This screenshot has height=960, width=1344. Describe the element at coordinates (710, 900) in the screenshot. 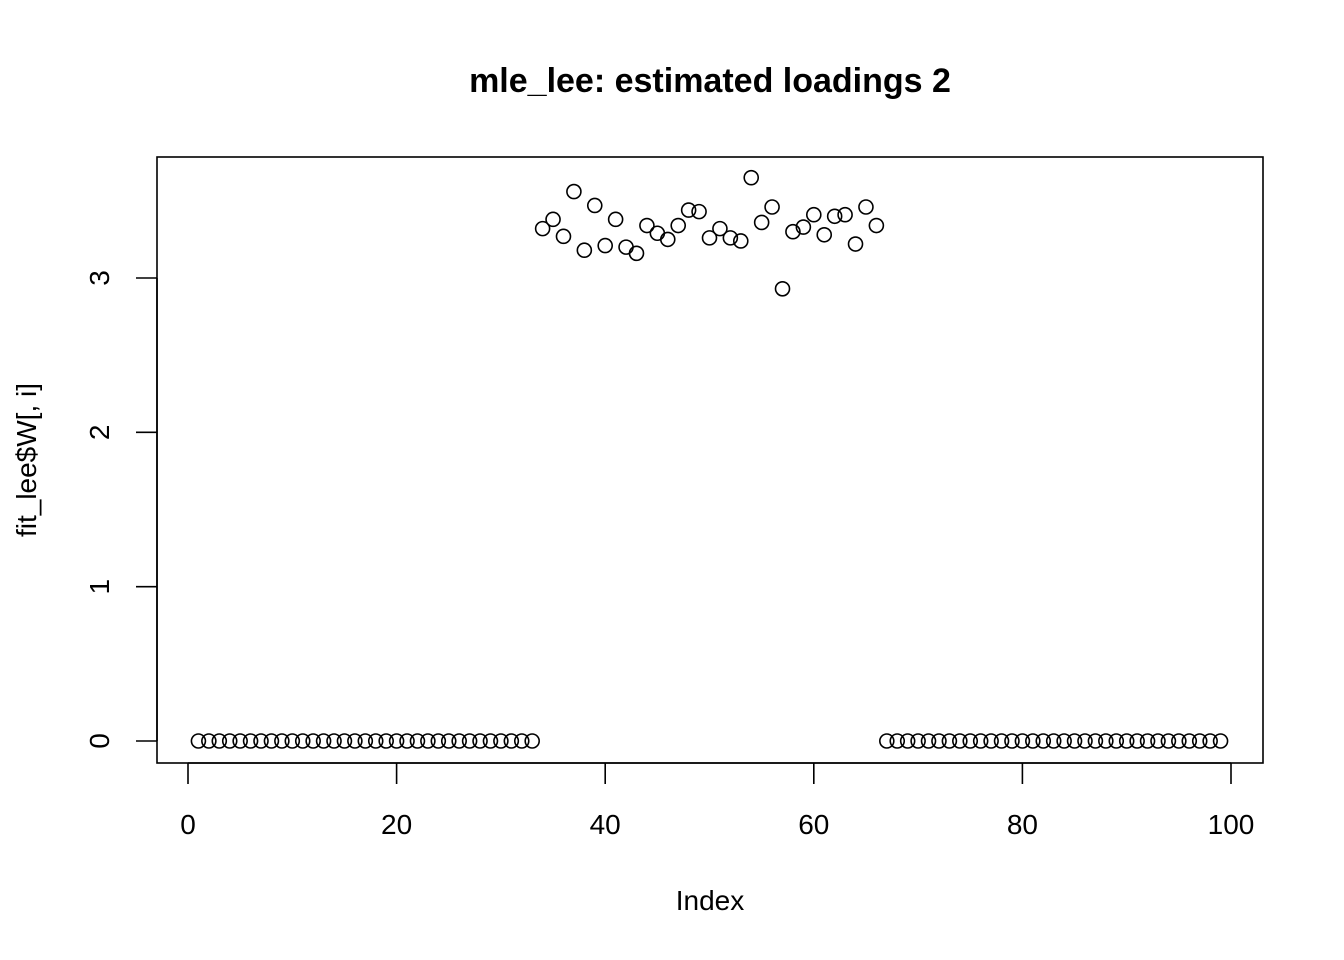

I see `x-axis-label: Index` at that location.